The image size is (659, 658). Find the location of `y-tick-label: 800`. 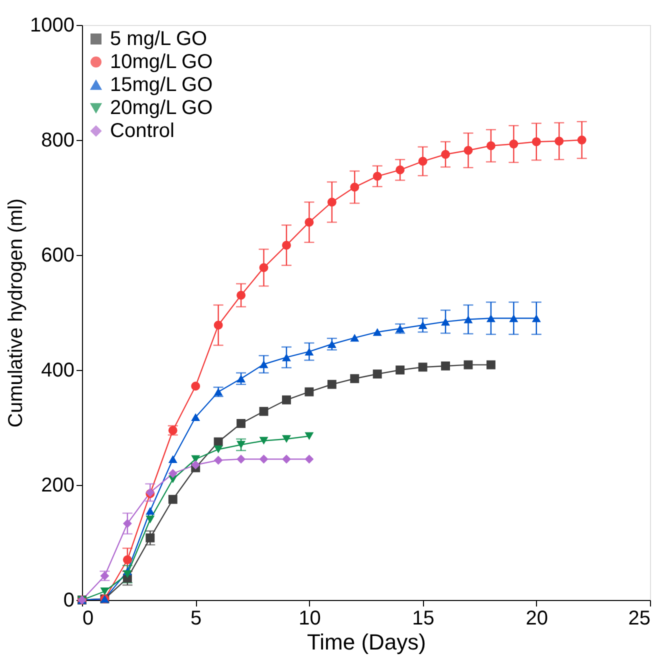

y-tick-label: 800 is located at coordinates (57, 141).